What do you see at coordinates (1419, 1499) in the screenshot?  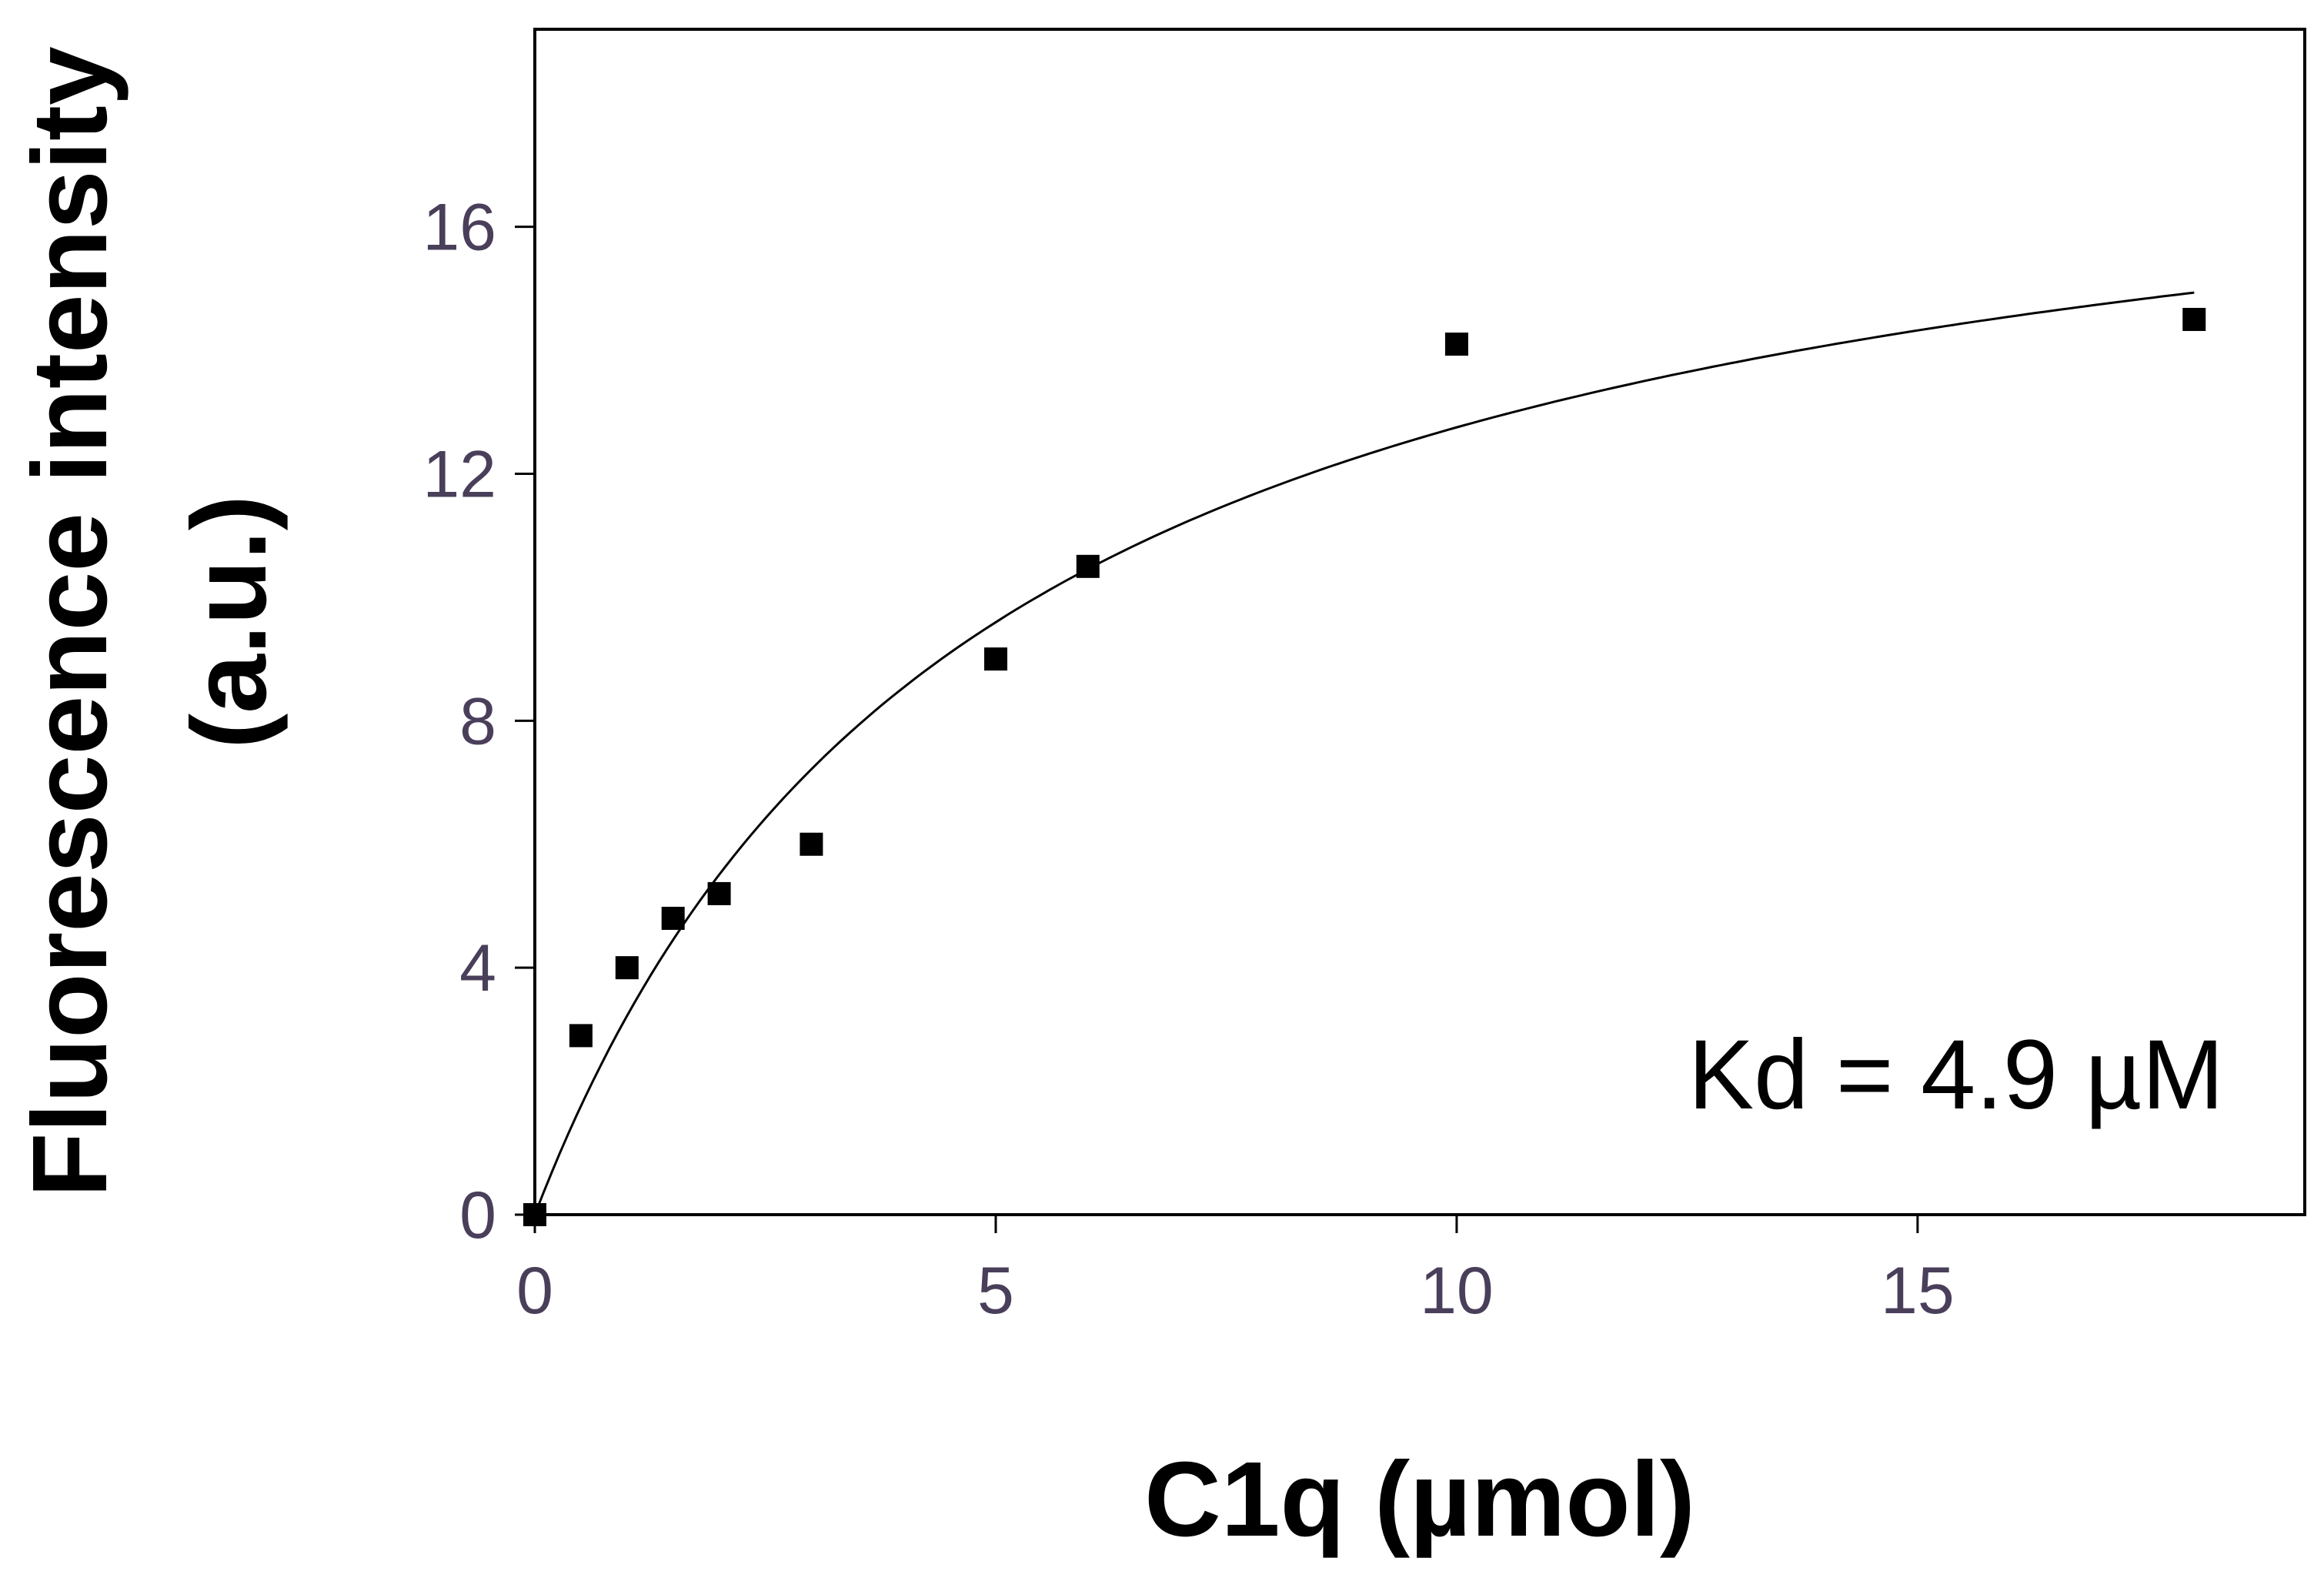 I see `x-axis-title: C1q (µmol)` at bounding box center [1419, 1499].